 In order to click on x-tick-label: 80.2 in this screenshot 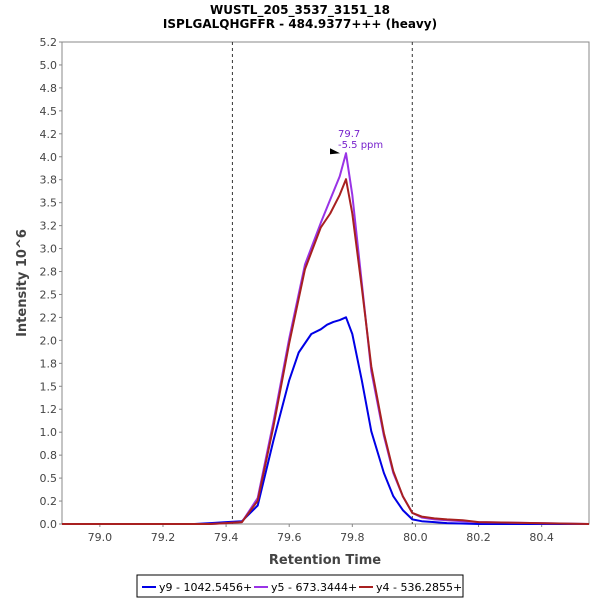, I will do `click(478, 537)`.